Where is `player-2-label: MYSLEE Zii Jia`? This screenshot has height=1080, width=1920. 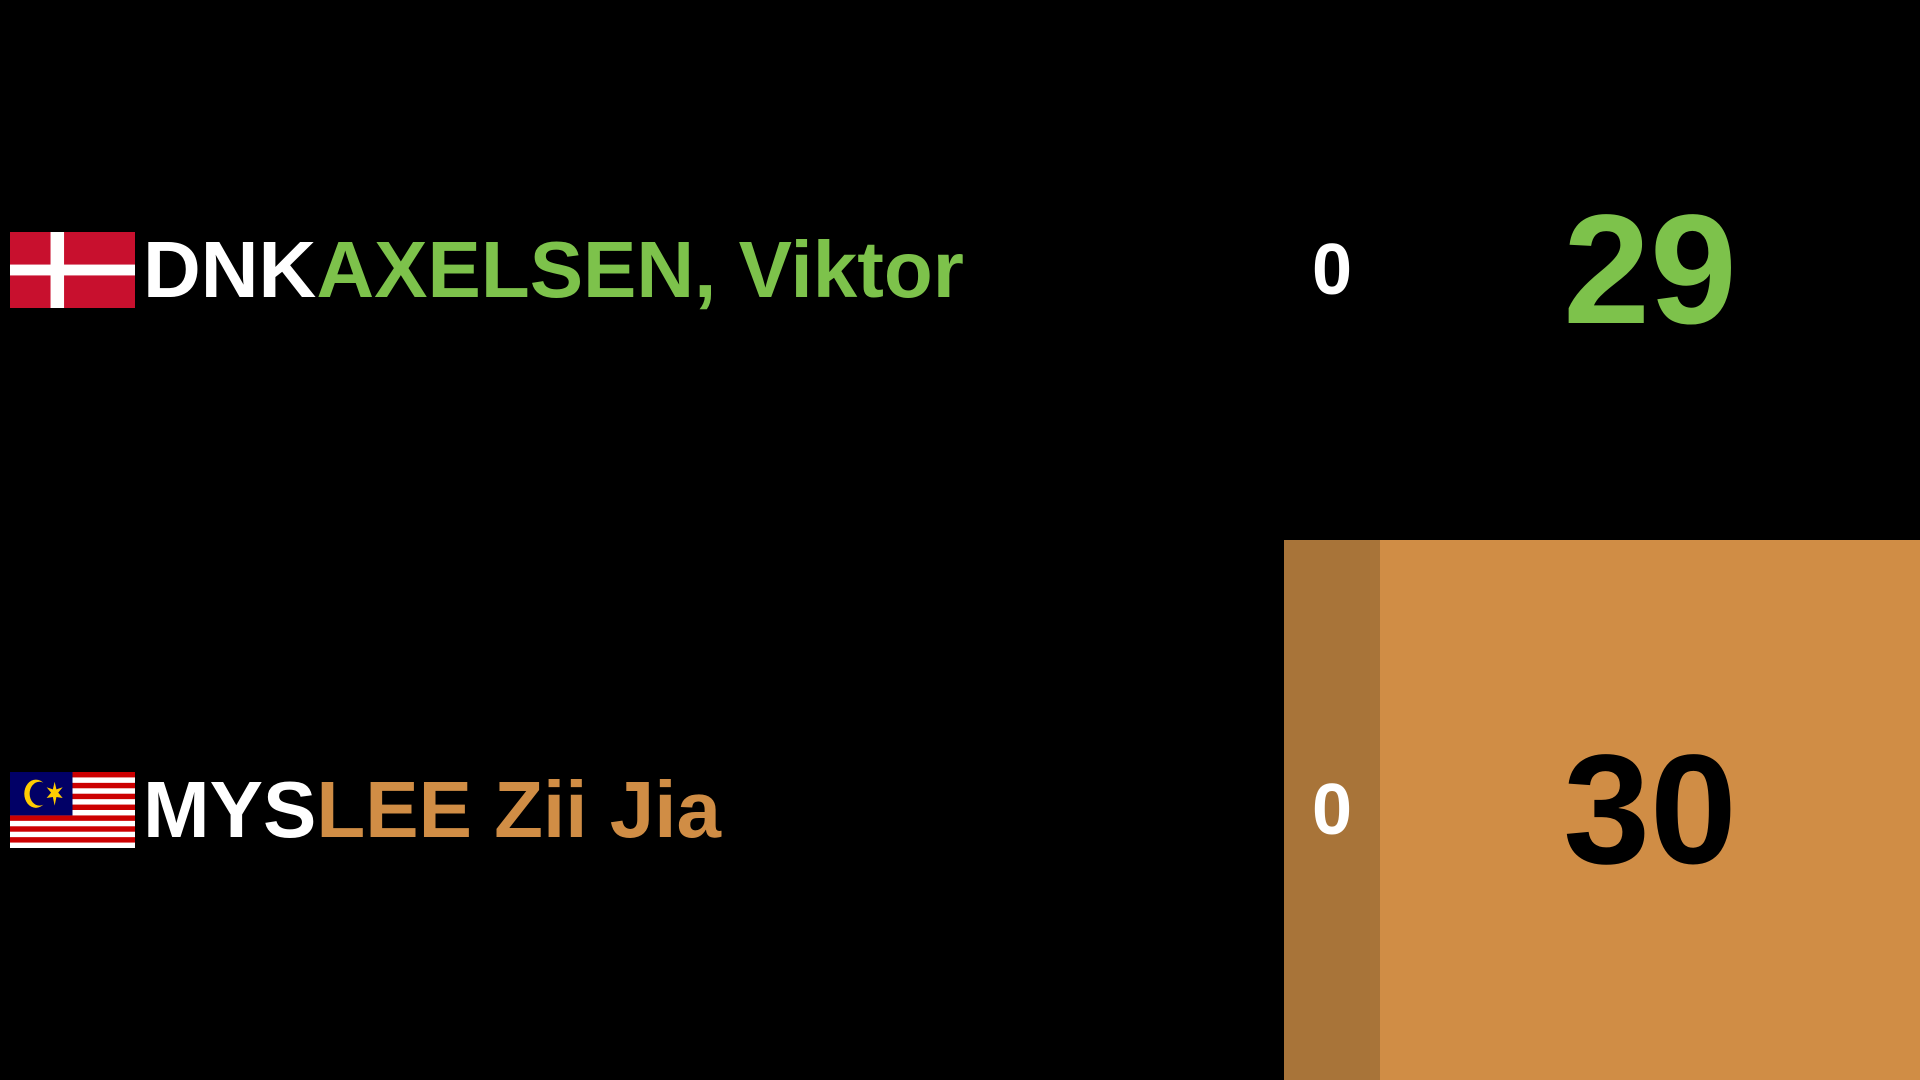 player-2-label: MYSLEE Zii Jia is located at coordinates (432, 810).